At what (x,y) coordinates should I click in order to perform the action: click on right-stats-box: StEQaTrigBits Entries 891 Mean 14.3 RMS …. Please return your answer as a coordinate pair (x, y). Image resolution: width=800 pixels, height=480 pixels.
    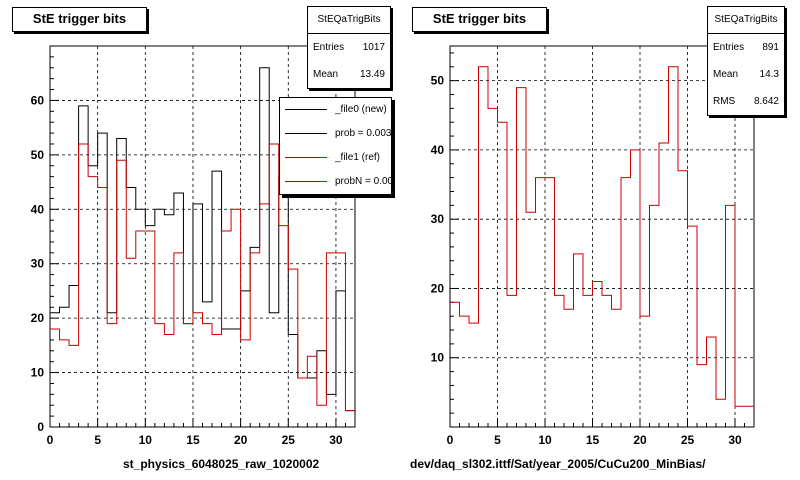
    Looking at the image, I should click on (746, 61).